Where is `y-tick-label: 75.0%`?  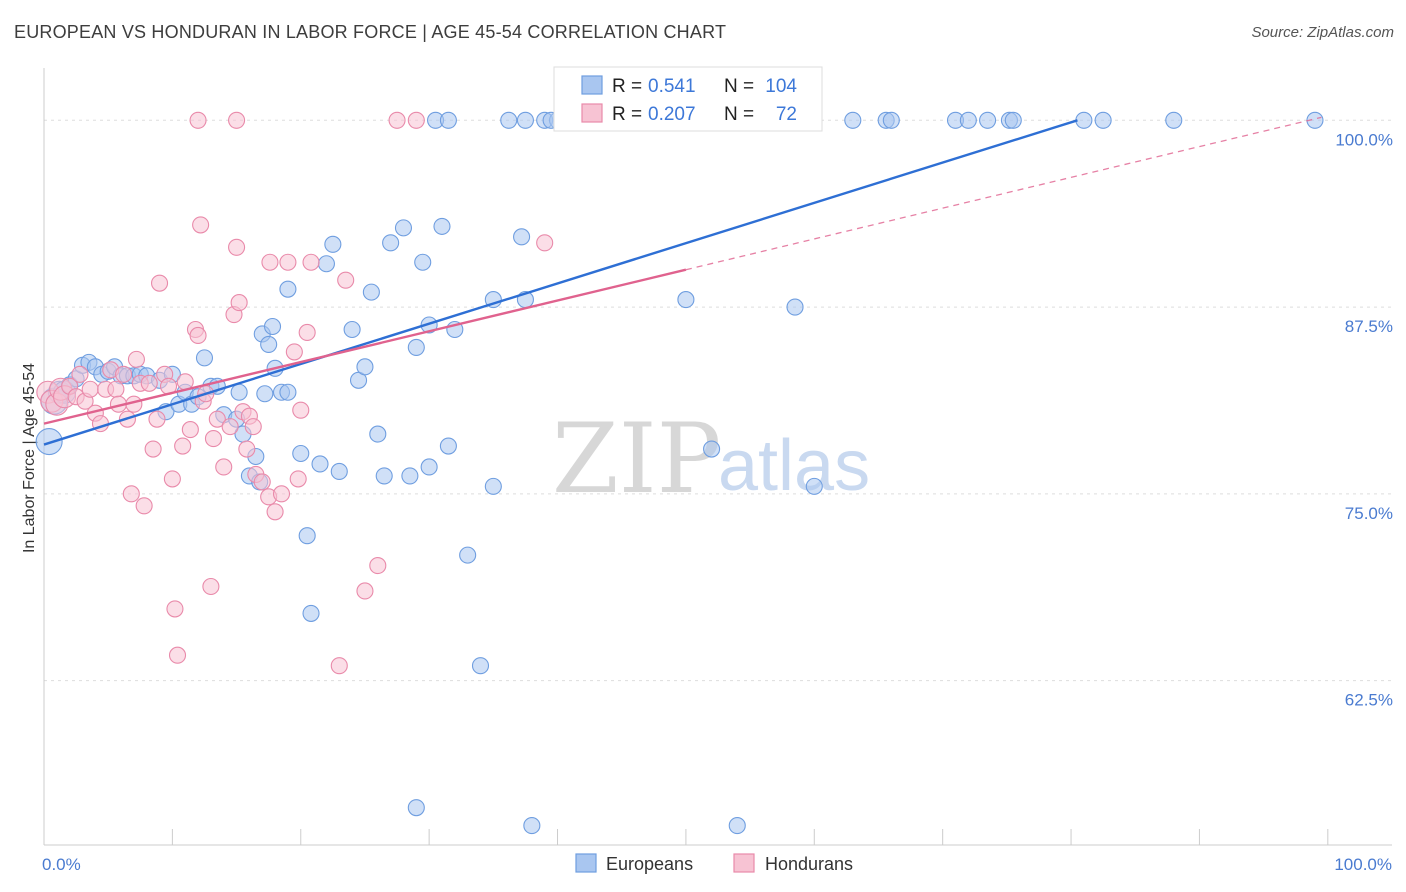 y-tick-label: 75.0% is located at coordinates (1369, 513).